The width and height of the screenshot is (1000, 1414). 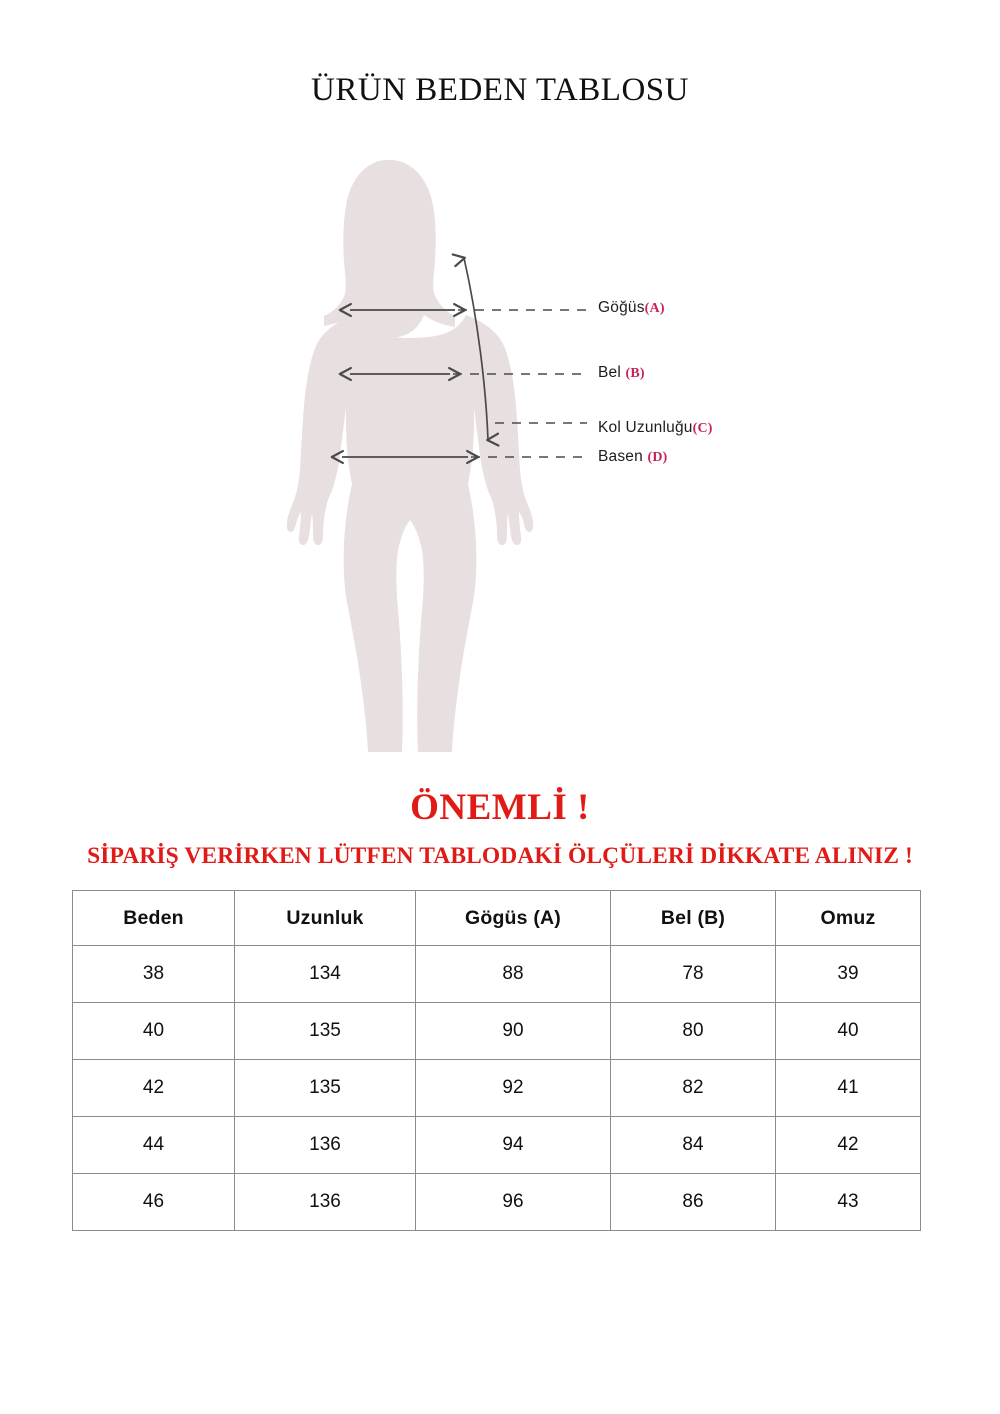 I want to click on table-row: 40 135 90 80 40, so click(x=496, y=1031).